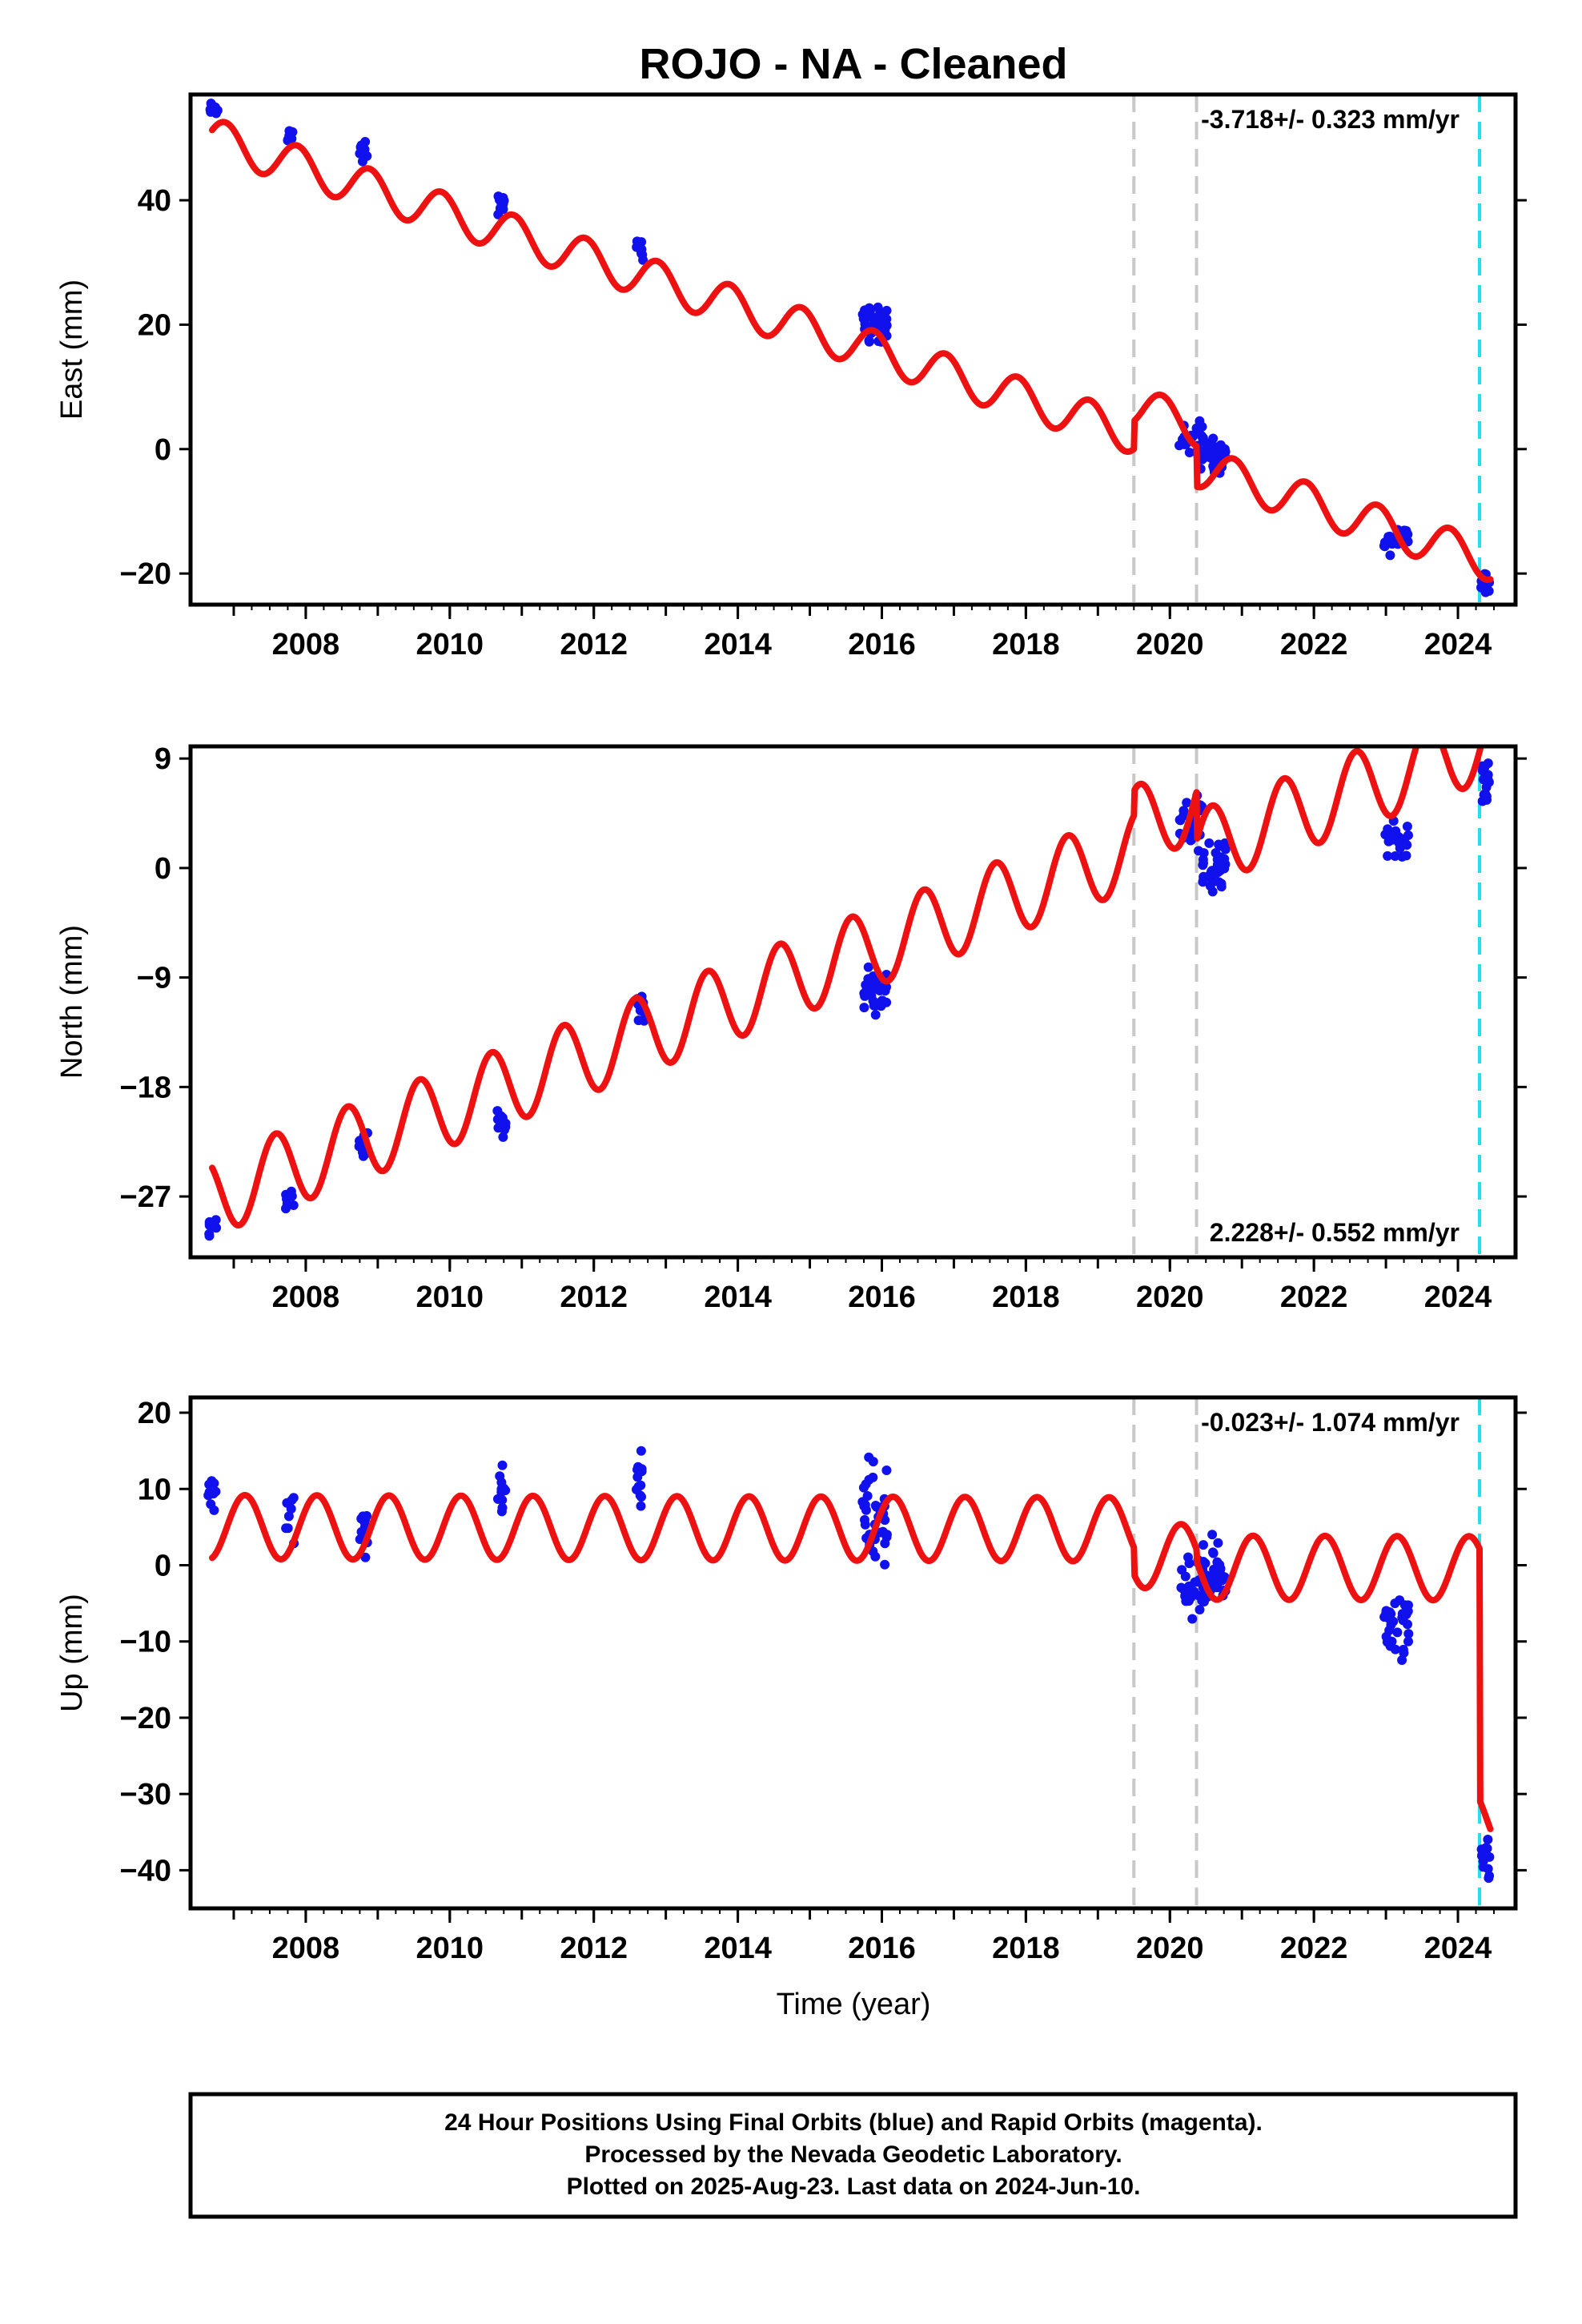  I want to click on y-tick-label: −10, so click(145, 1642).